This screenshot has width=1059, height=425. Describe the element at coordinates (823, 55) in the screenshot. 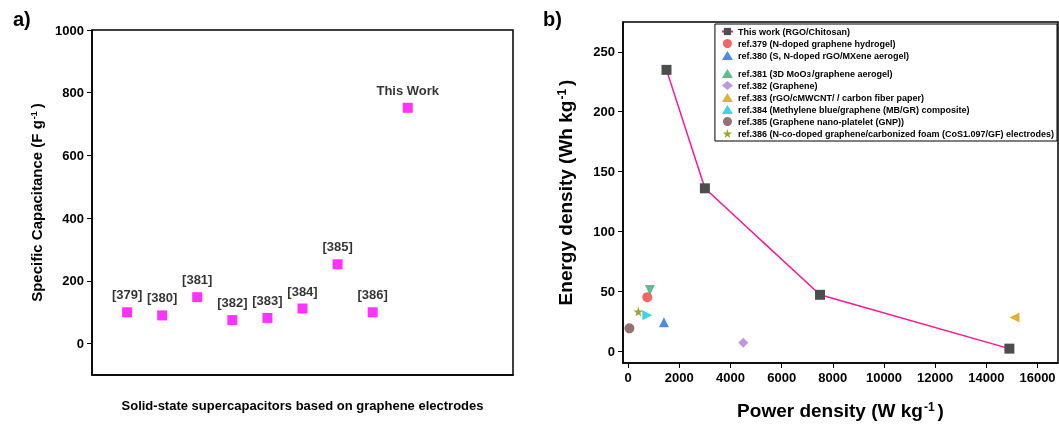

I see `legend-label: ref.380 (S, N-doped rGO/MXene aerogel)` at that location.